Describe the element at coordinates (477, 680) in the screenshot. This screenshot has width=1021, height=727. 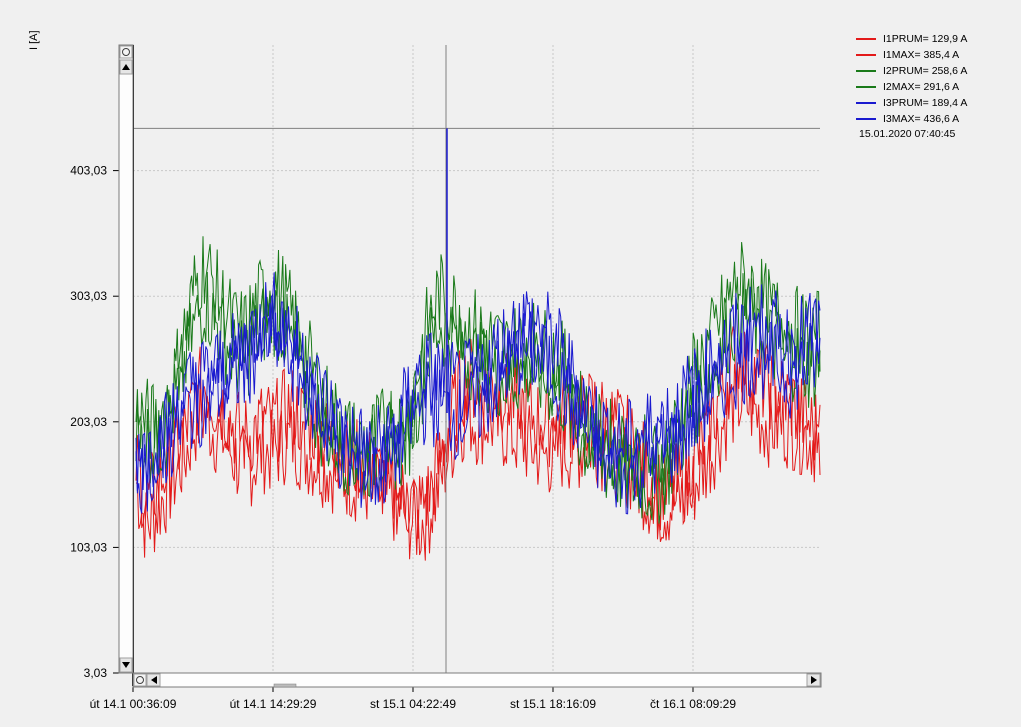
I see `horizontal-scrollbar` at that location.